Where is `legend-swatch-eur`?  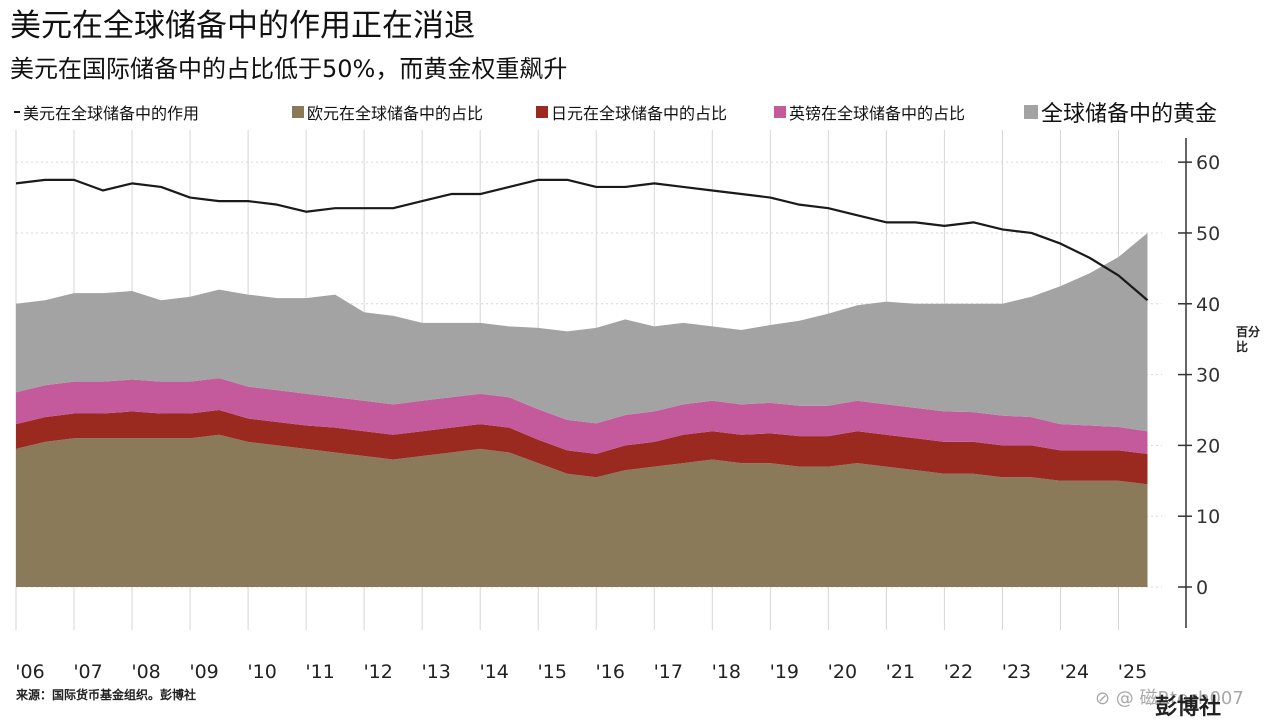 legend-swatch-eur is located at coordinates (298, 112).